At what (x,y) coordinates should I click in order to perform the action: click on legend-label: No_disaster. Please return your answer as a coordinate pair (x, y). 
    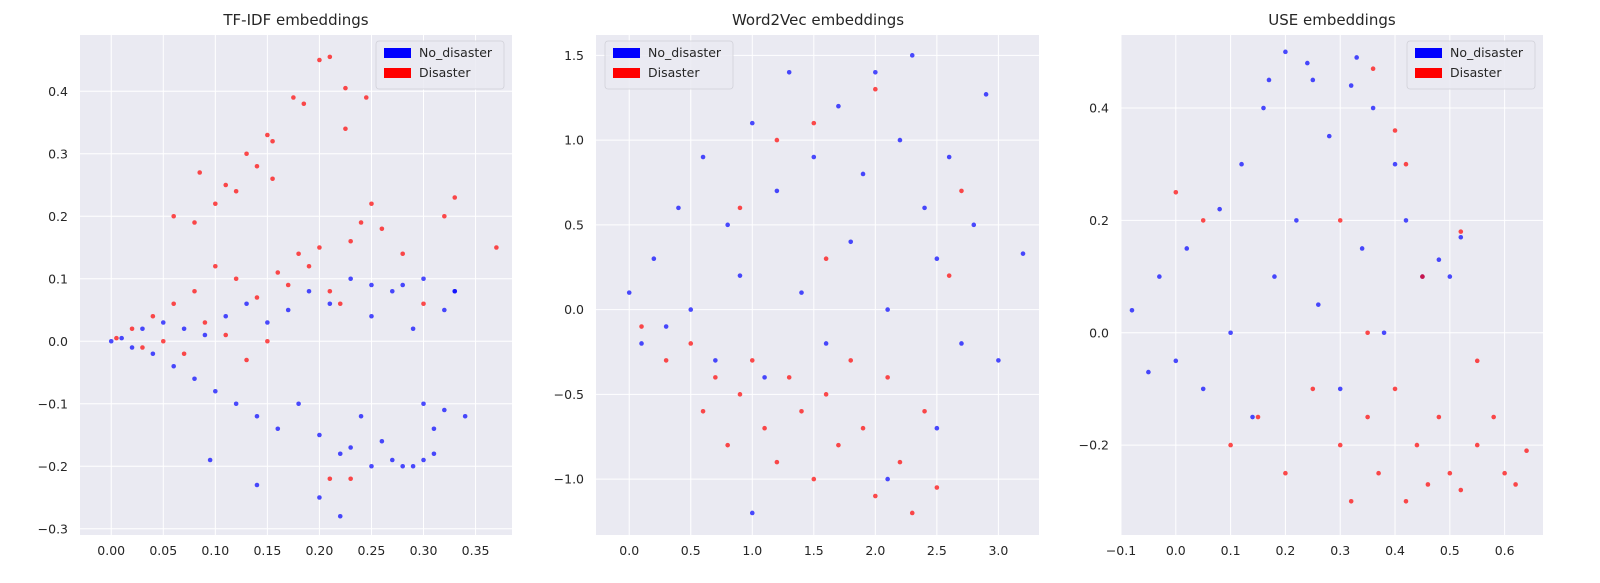
    Looking at the image, I should click on (1487, 52).